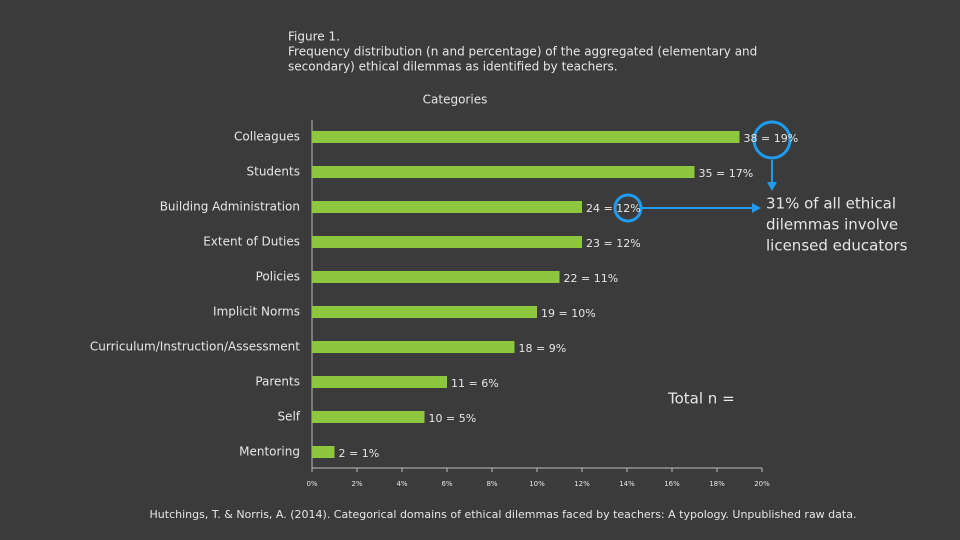 The image size is (960, 540). What do you see at coordinates (582, 484) in the screenshot?
I see `x-tick-label: 12%` at bounding box center [582, 484].